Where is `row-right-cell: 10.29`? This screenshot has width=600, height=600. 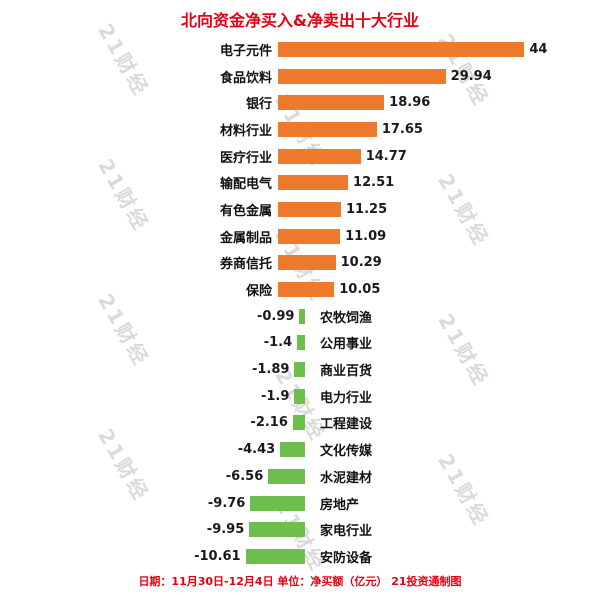
row-right-cell: 10.29 is located at coordinates (439, 263).